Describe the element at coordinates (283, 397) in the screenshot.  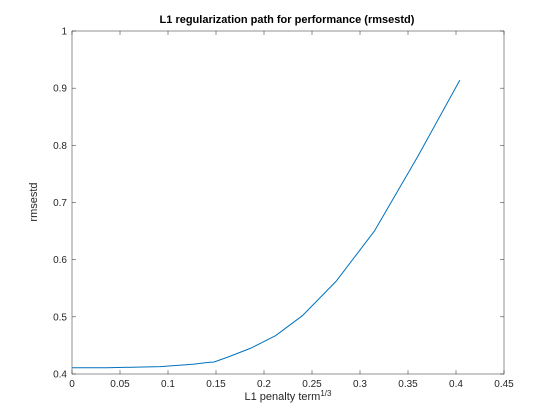
I see `x-axis-label: L1 penalty term` at that location.